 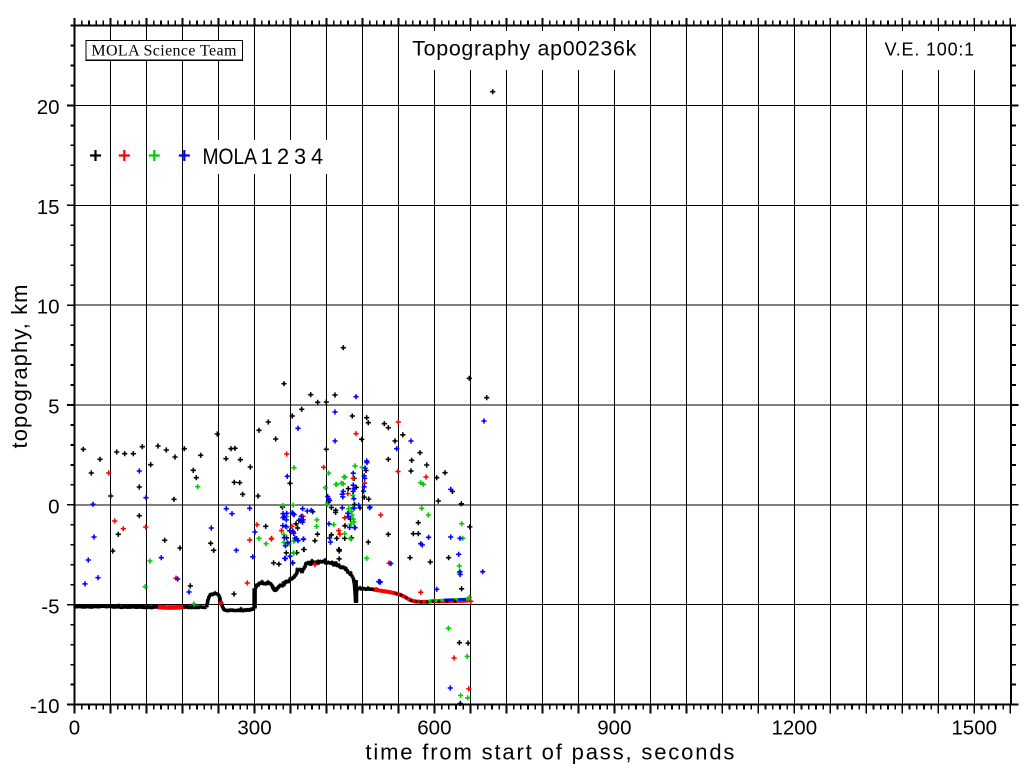 What do you see at coordinates (53, 407) in the screenshot?
I see `svg-text: 5` at bounding box center [53, 407].